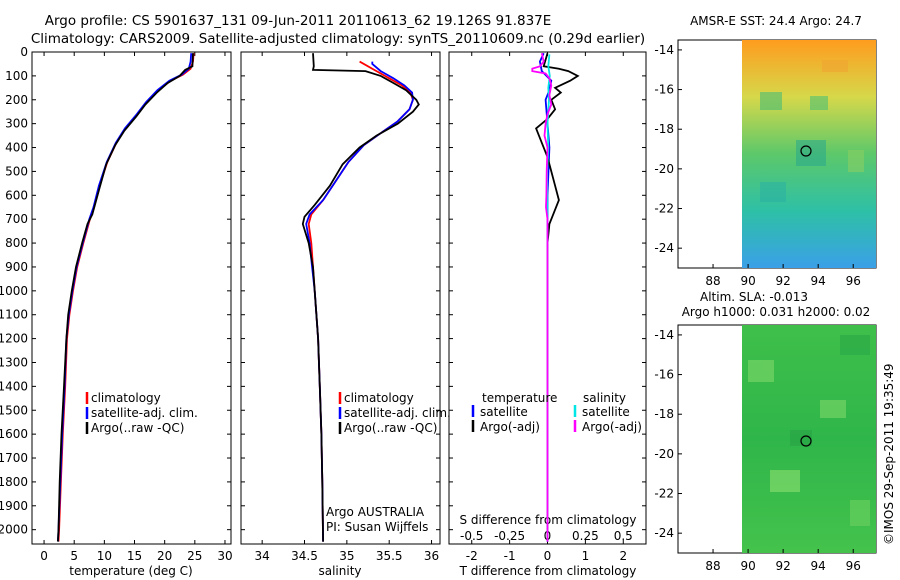 Image resolution: width=900 pixels, height=580 pixels. I want to click on x-tick-label: 25, so click(194, 556).